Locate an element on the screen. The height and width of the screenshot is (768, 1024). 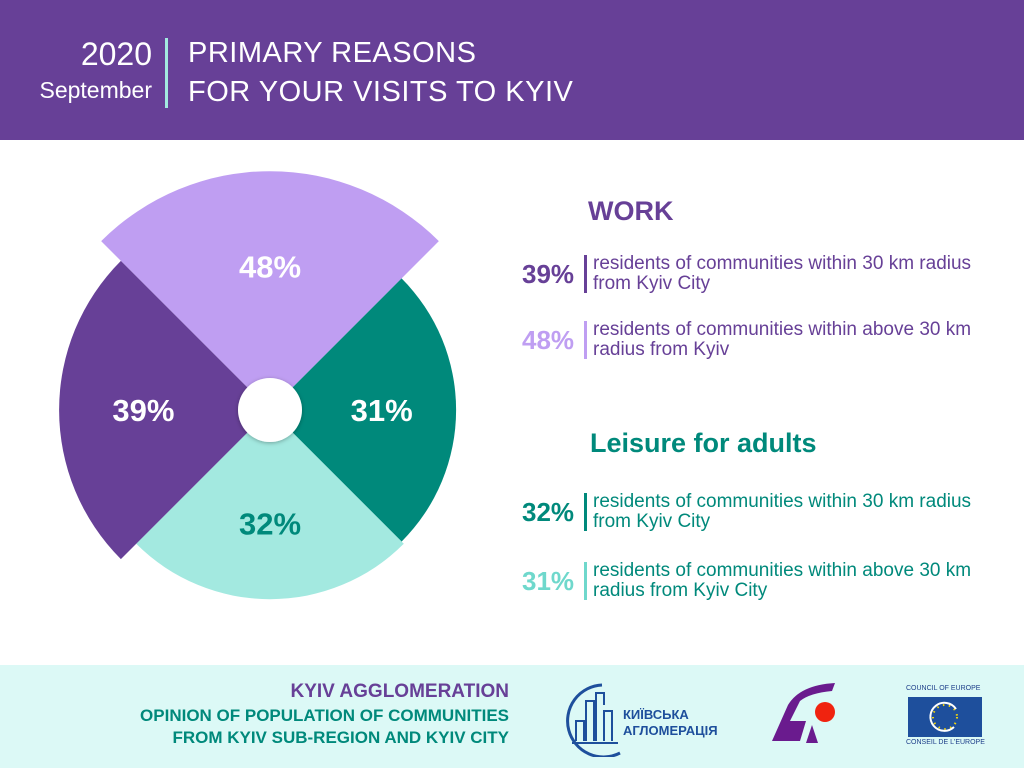
chart-data-label: 31% is located at coordinates (382, 410).